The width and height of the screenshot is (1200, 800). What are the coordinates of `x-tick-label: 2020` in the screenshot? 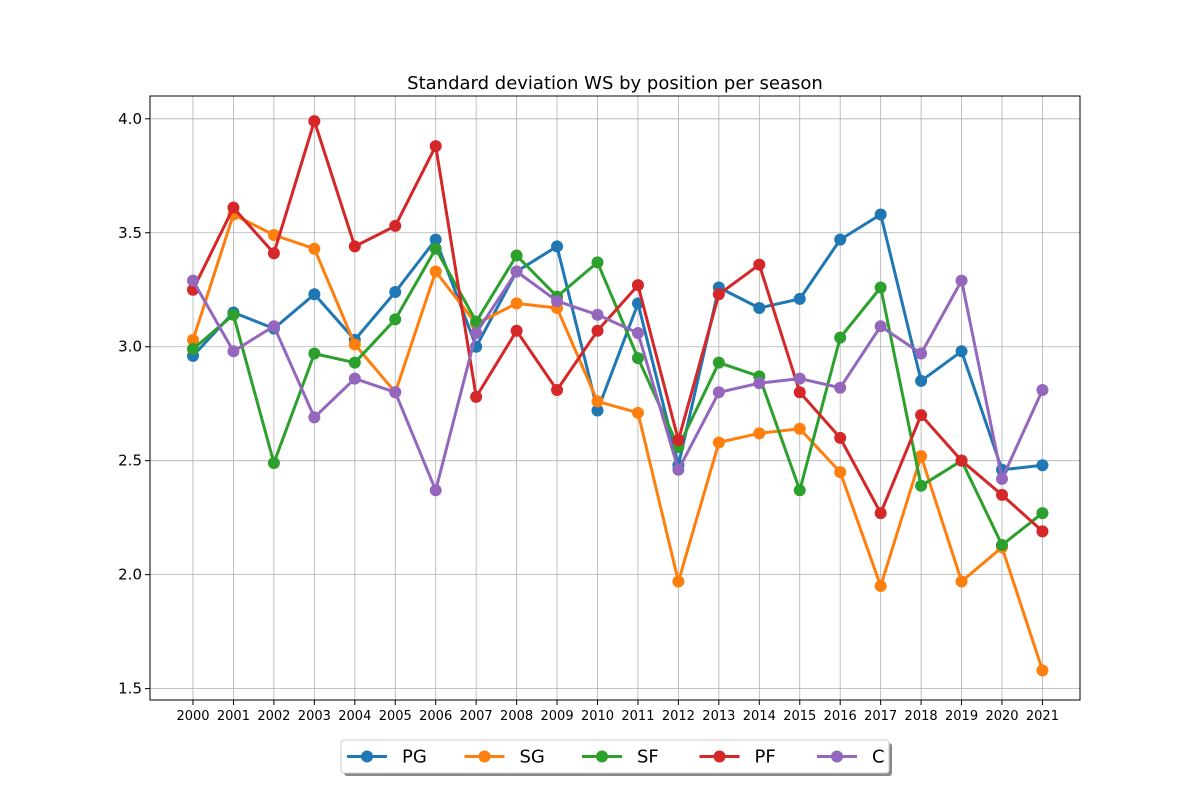 It's located at (1001, 716).